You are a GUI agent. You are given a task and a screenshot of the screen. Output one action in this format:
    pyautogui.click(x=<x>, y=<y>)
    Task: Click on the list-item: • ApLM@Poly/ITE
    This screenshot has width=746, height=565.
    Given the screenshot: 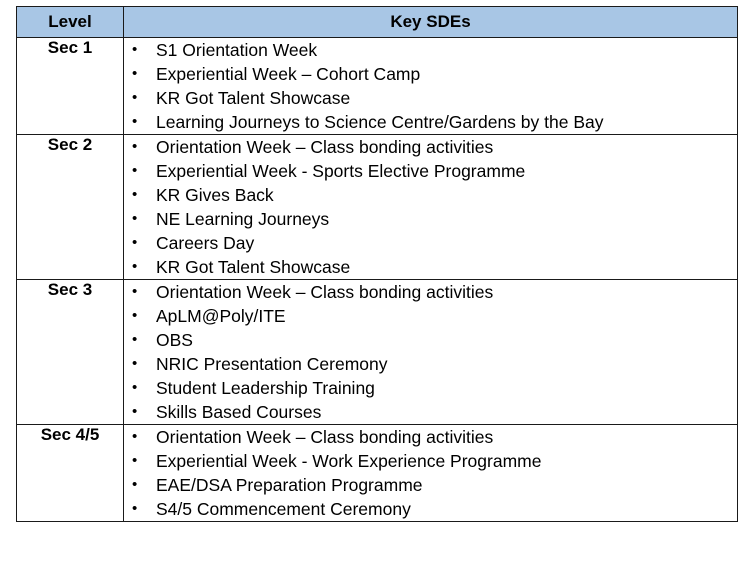 What is the action you would take?
    pyautogui.click(x=430, y=316)
    